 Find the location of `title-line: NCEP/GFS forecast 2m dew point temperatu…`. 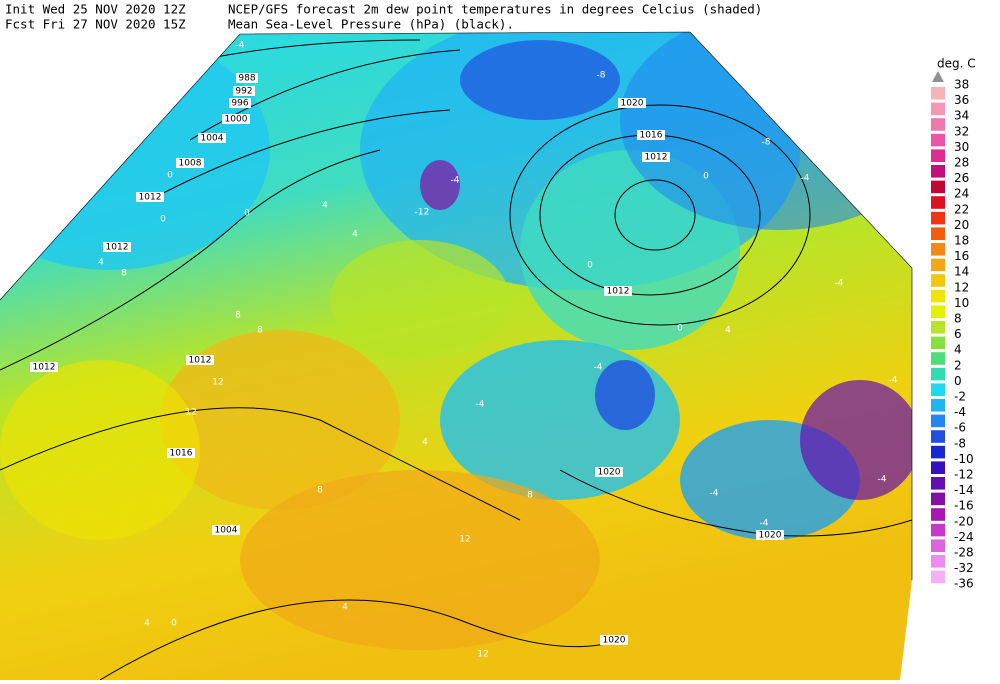

title-line: NCEP/GFS forecast 2m dew point temperatu… is located at coordinates (495, 9).